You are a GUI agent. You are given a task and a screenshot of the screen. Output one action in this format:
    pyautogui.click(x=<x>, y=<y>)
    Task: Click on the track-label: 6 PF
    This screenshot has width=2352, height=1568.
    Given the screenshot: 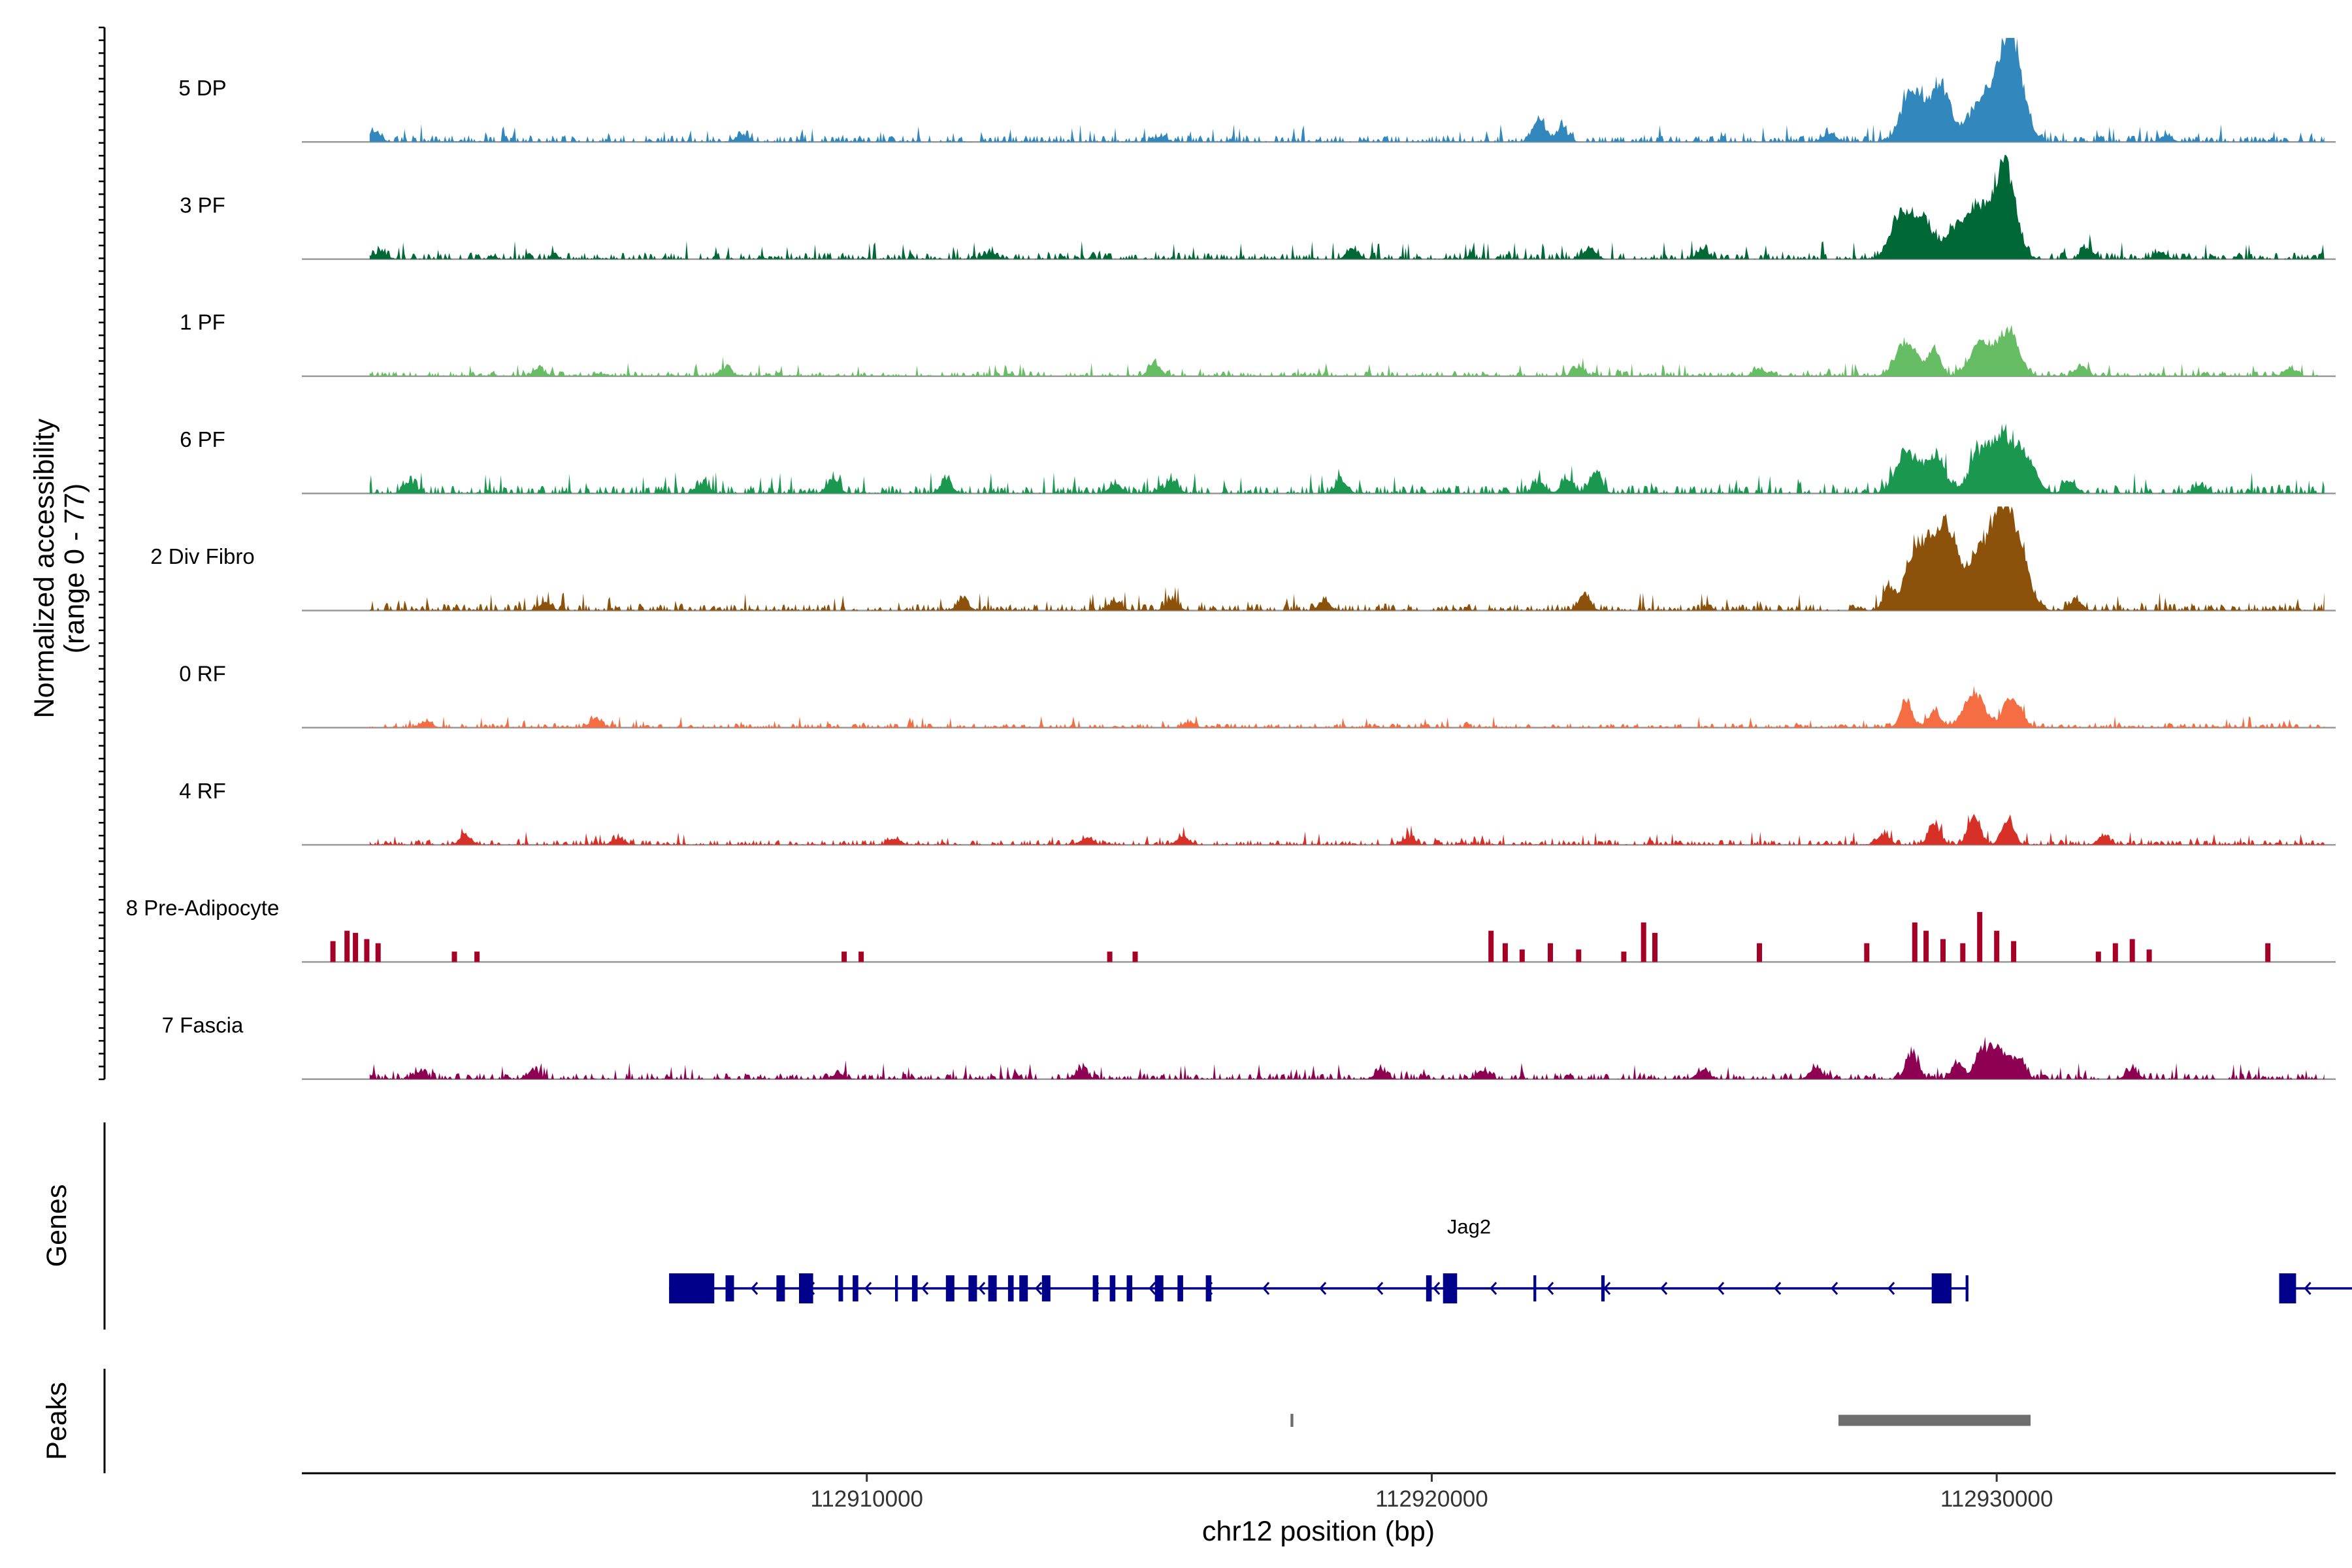 What is the action you would take?
    pyautogui.click(x=202, y=439)
    